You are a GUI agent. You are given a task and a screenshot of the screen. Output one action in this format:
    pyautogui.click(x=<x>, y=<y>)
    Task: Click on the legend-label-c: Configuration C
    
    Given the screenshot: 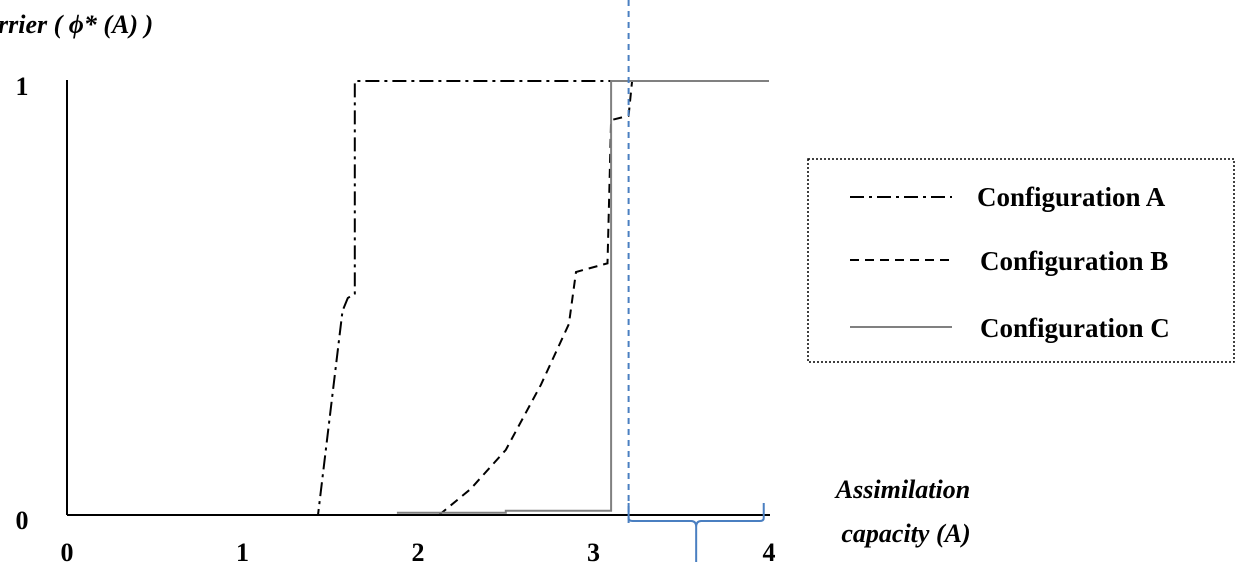 What is the action you would take?
    pyautogui.click(x=1075, y=328)
    